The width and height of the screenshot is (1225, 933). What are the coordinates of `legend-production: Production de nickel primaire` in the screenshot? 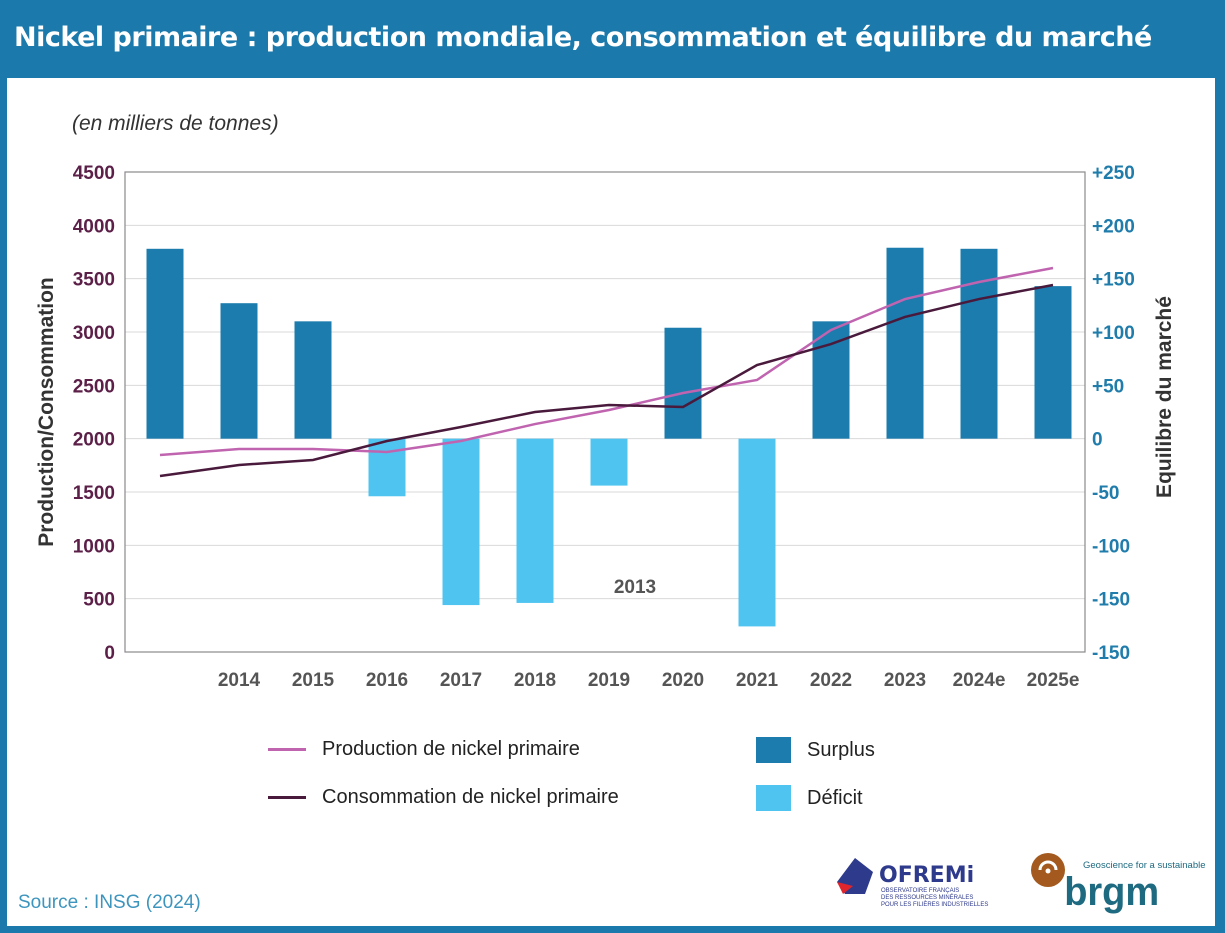 It's located at (424, 749).